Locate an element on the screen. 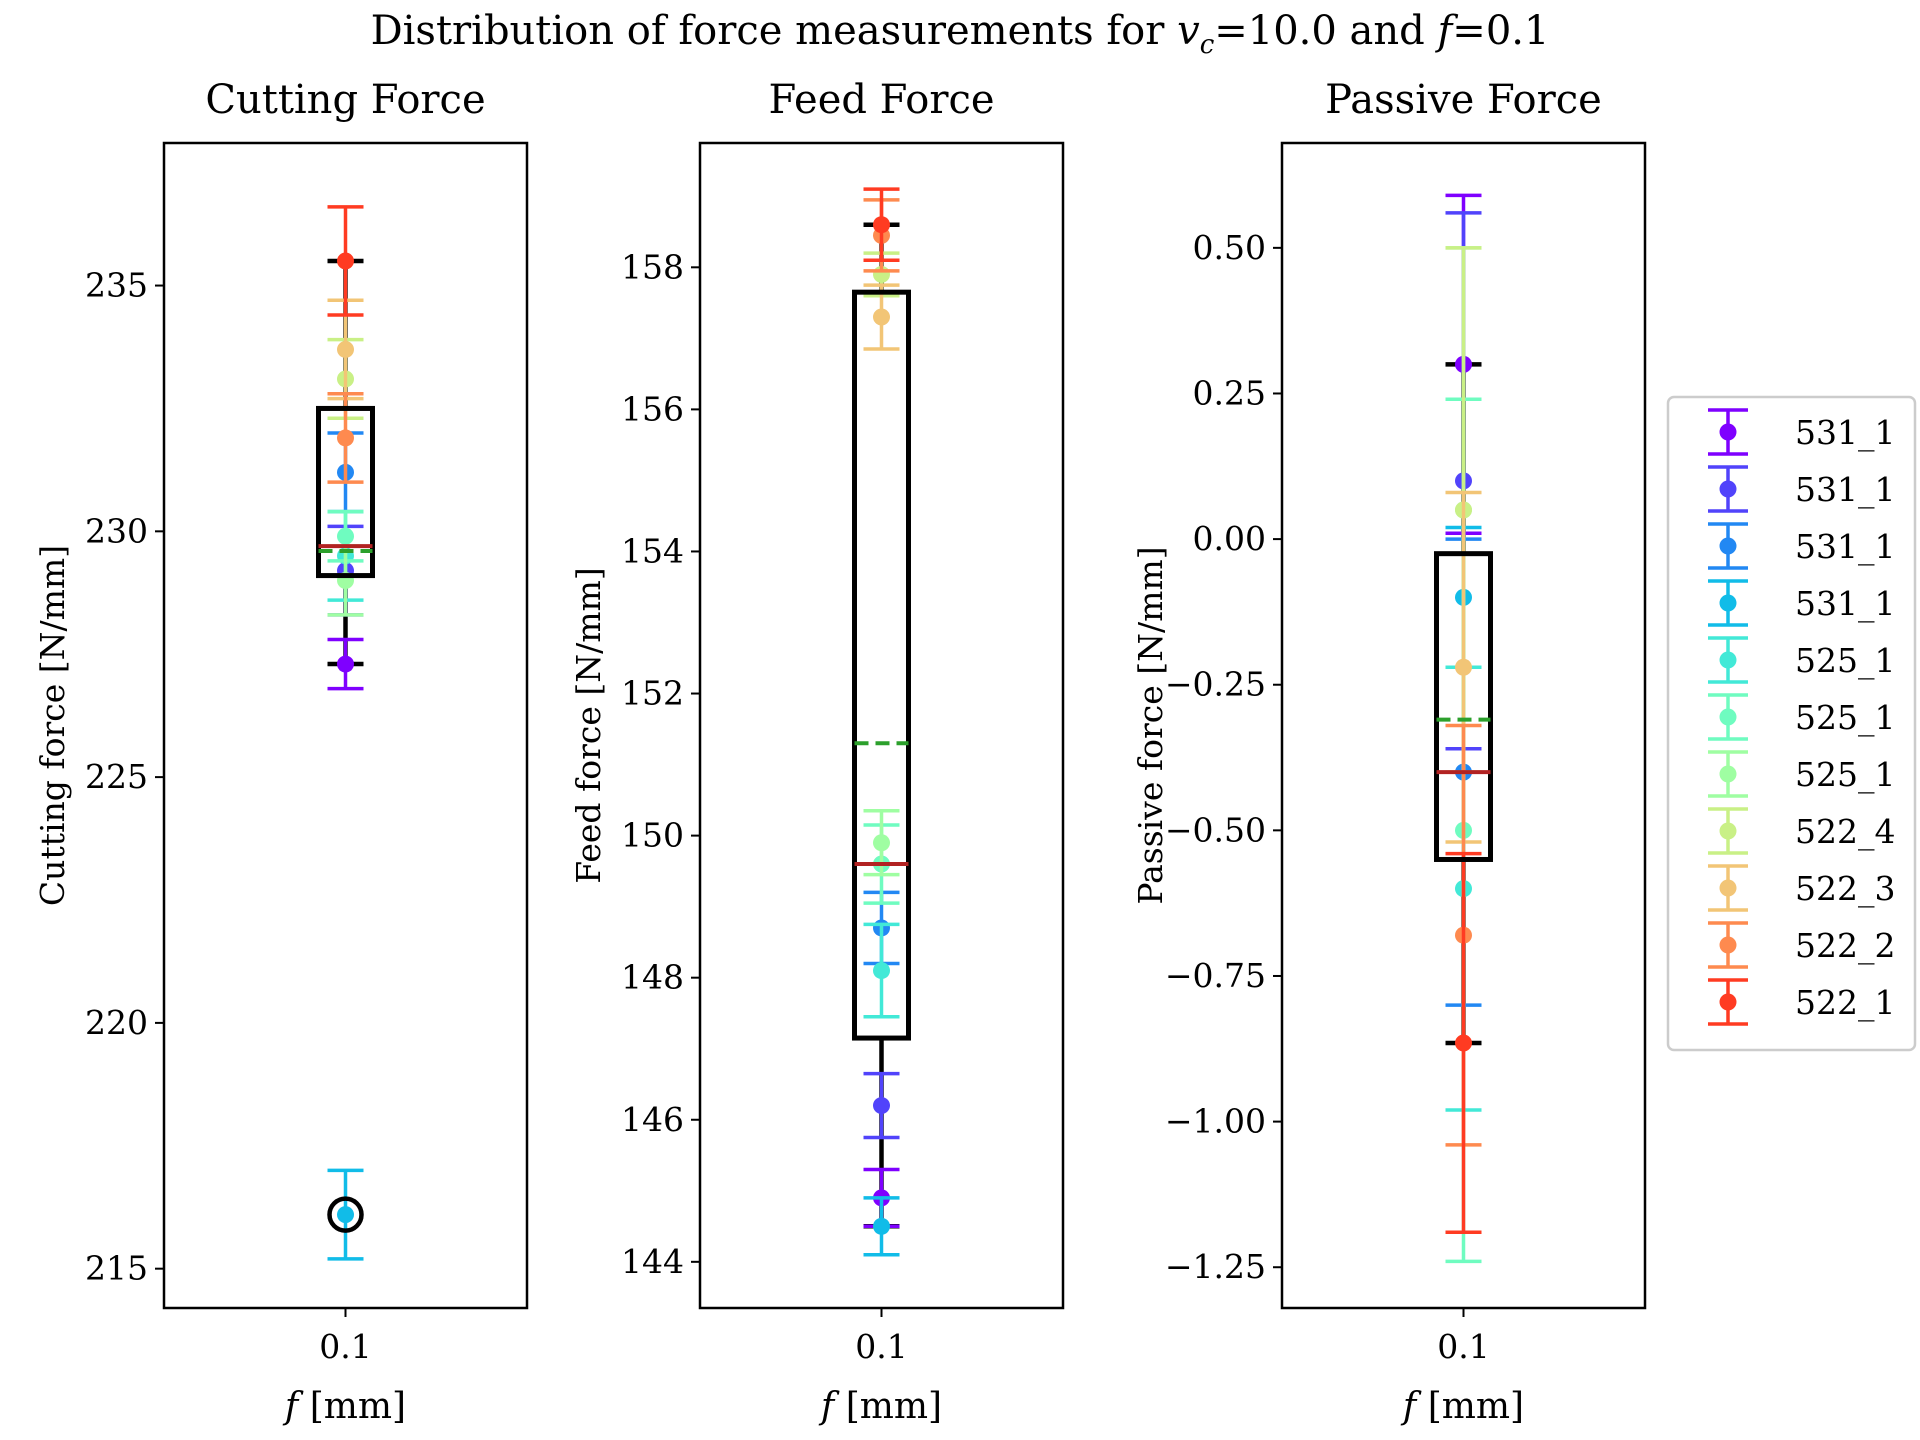 The image size is (1920, 1440). y-tick-label: −0.75 is located at coordinates (1215, 975).